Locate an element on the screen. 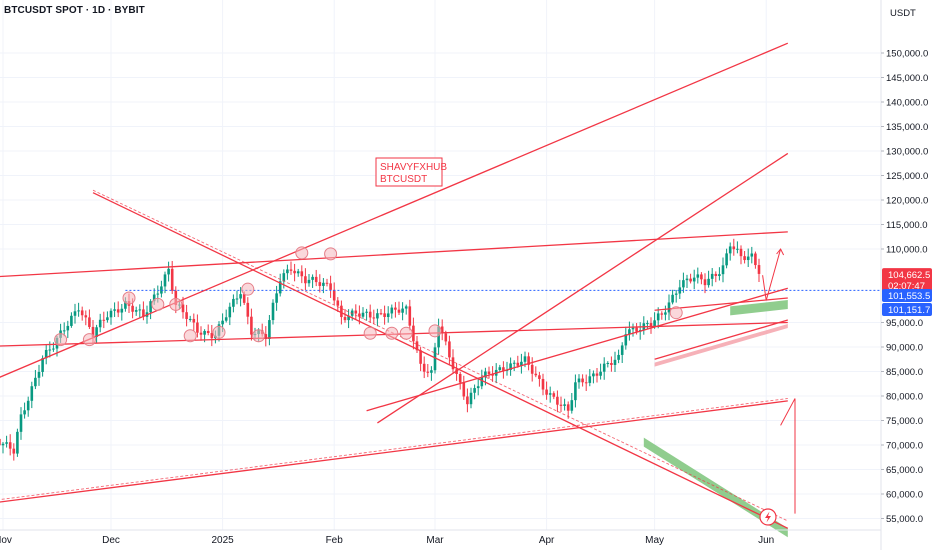 The height and width of the screenshot is (550, 932). symbol-title: BTCUSDT SPOT · 1D · BYBIT is located at coordinates (74, 10).